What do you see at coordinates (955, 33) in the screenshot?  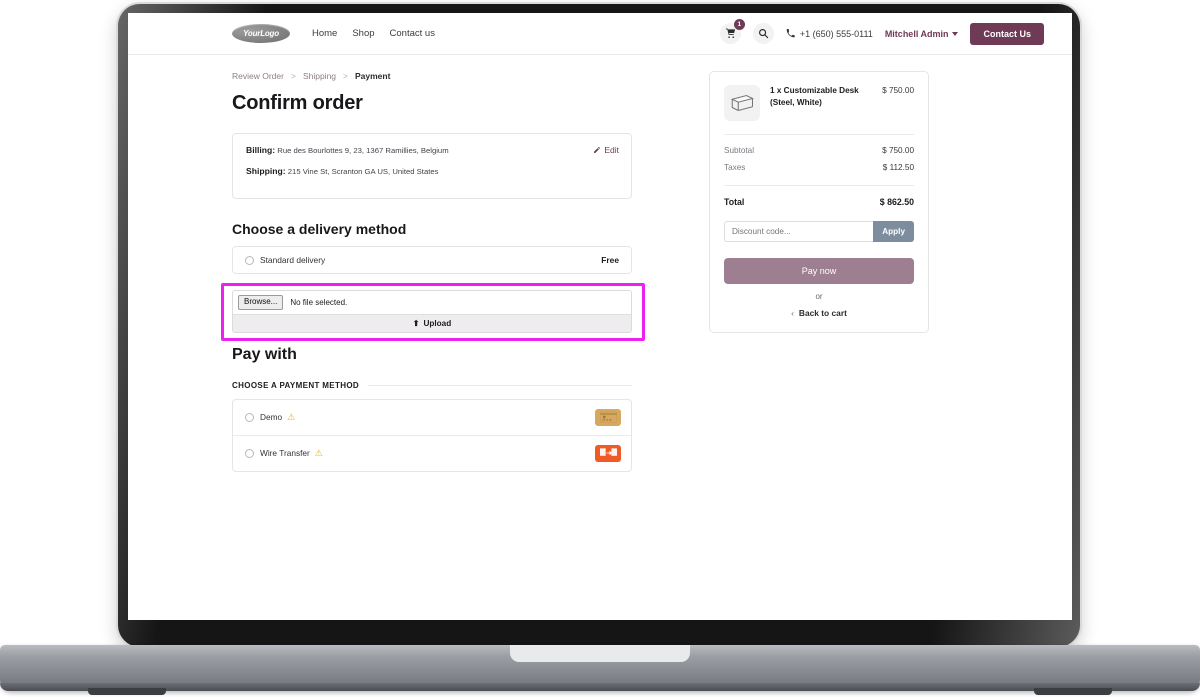 I see `chevron-down-icon` at bounding box center [955, 33].